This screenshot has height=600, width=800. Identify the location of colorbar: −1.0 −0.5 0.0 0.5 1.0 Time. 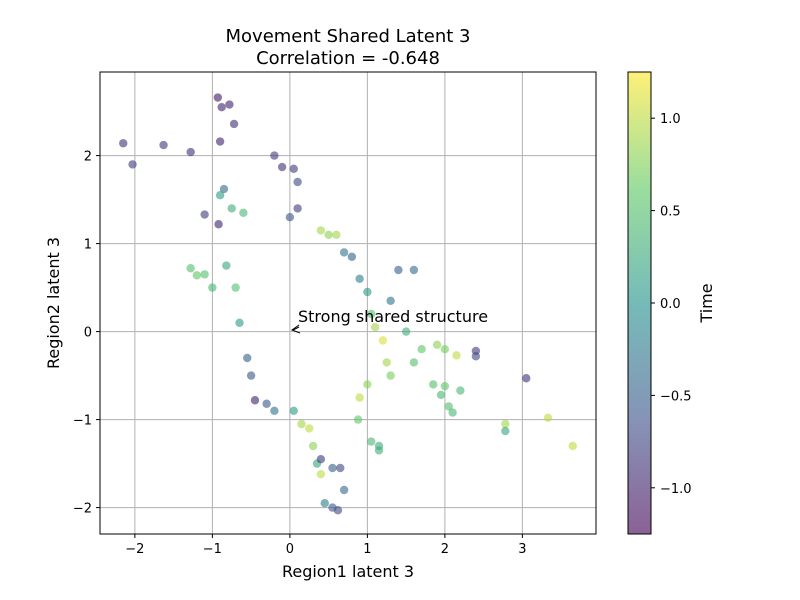
(671, 303).